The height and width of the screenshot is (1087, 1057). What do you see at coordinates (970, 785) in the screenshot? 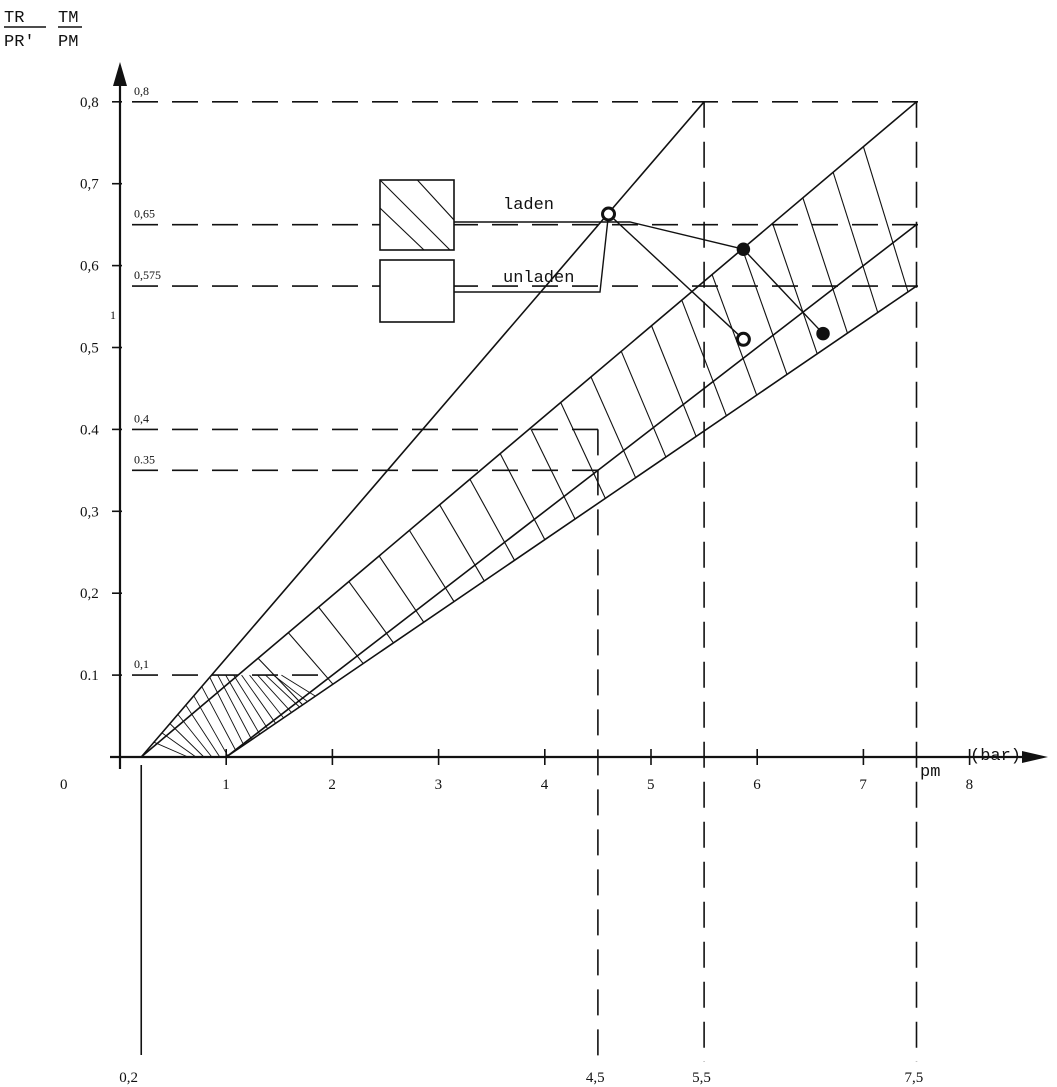
I see `x-tick-label: 8` at bounding box center [970, 785].